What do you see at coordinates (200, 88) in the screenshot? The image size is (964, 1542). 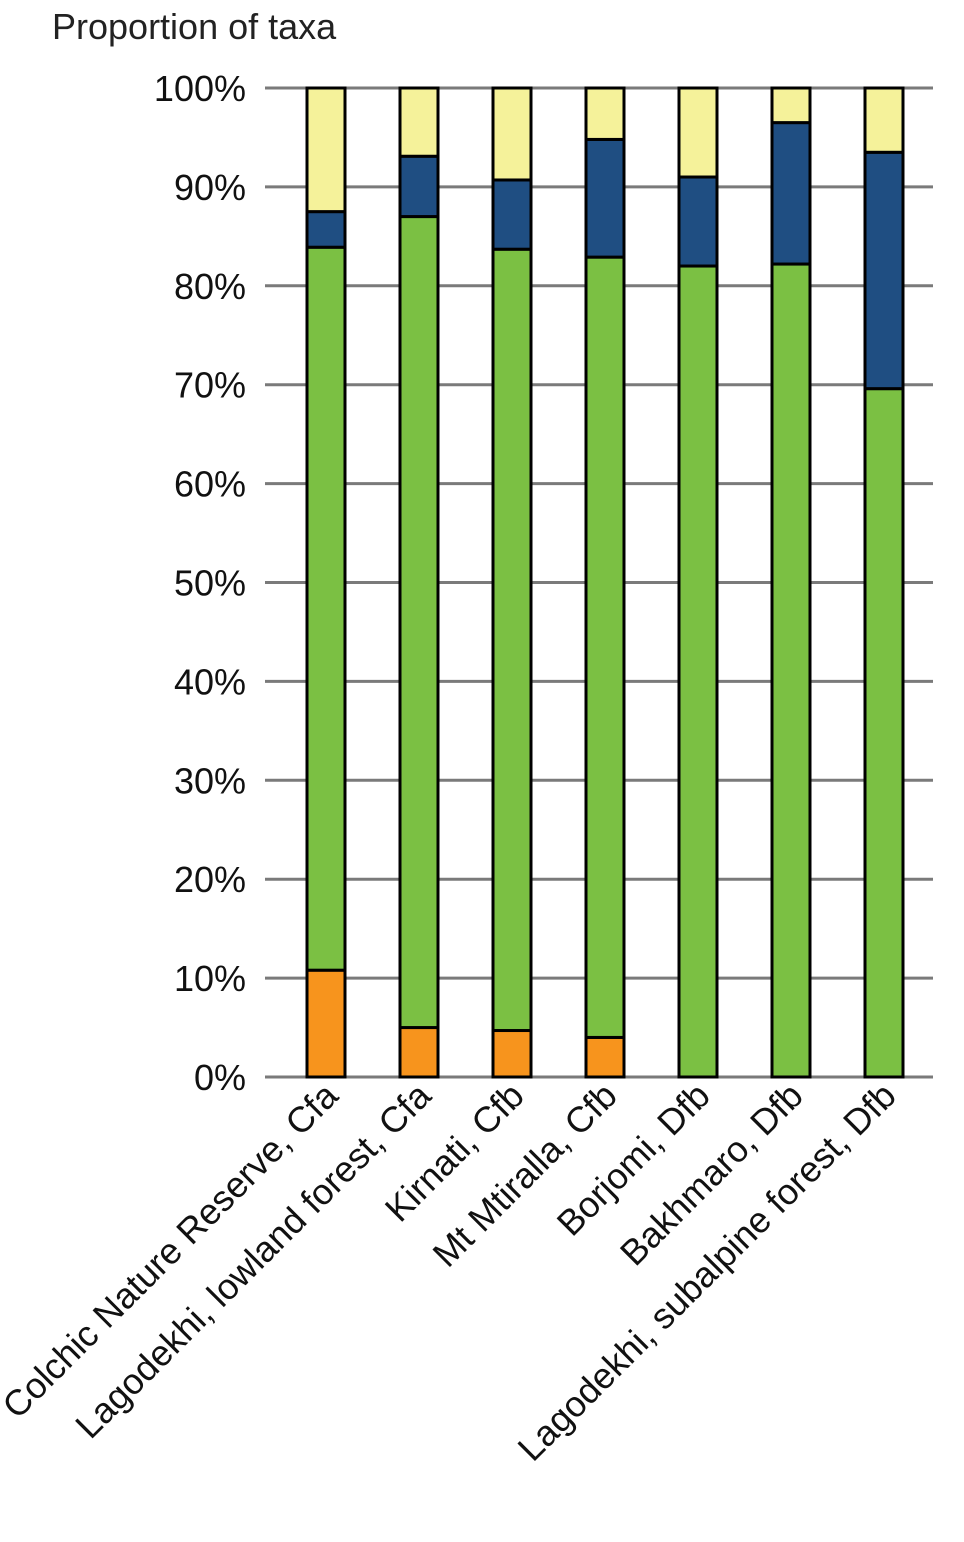 I see `y-tick-label: 100%` at bounding box center [200, 88].